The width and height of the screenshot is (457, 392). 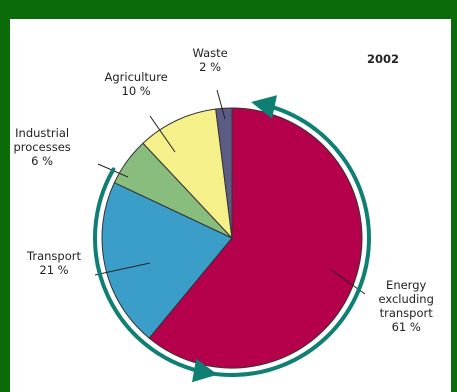 What do you see at coordinates (54, 270) in the screenshot?
I see `slice-value-label: 21 %` at bounding box center [54, 270].